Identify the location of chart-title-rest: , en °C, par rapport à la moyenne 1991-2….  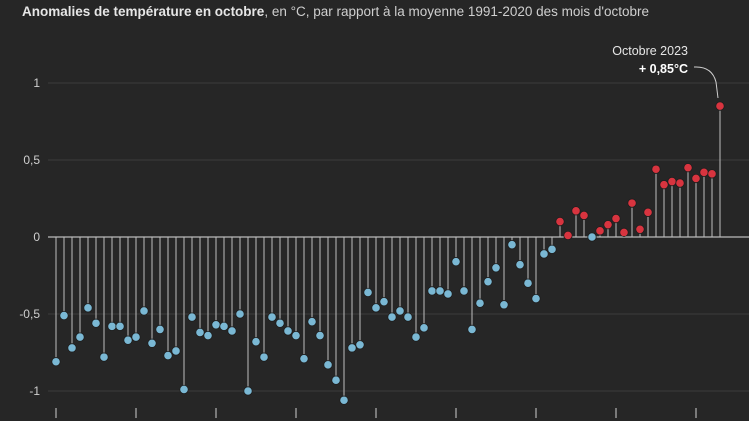
(457, 11).